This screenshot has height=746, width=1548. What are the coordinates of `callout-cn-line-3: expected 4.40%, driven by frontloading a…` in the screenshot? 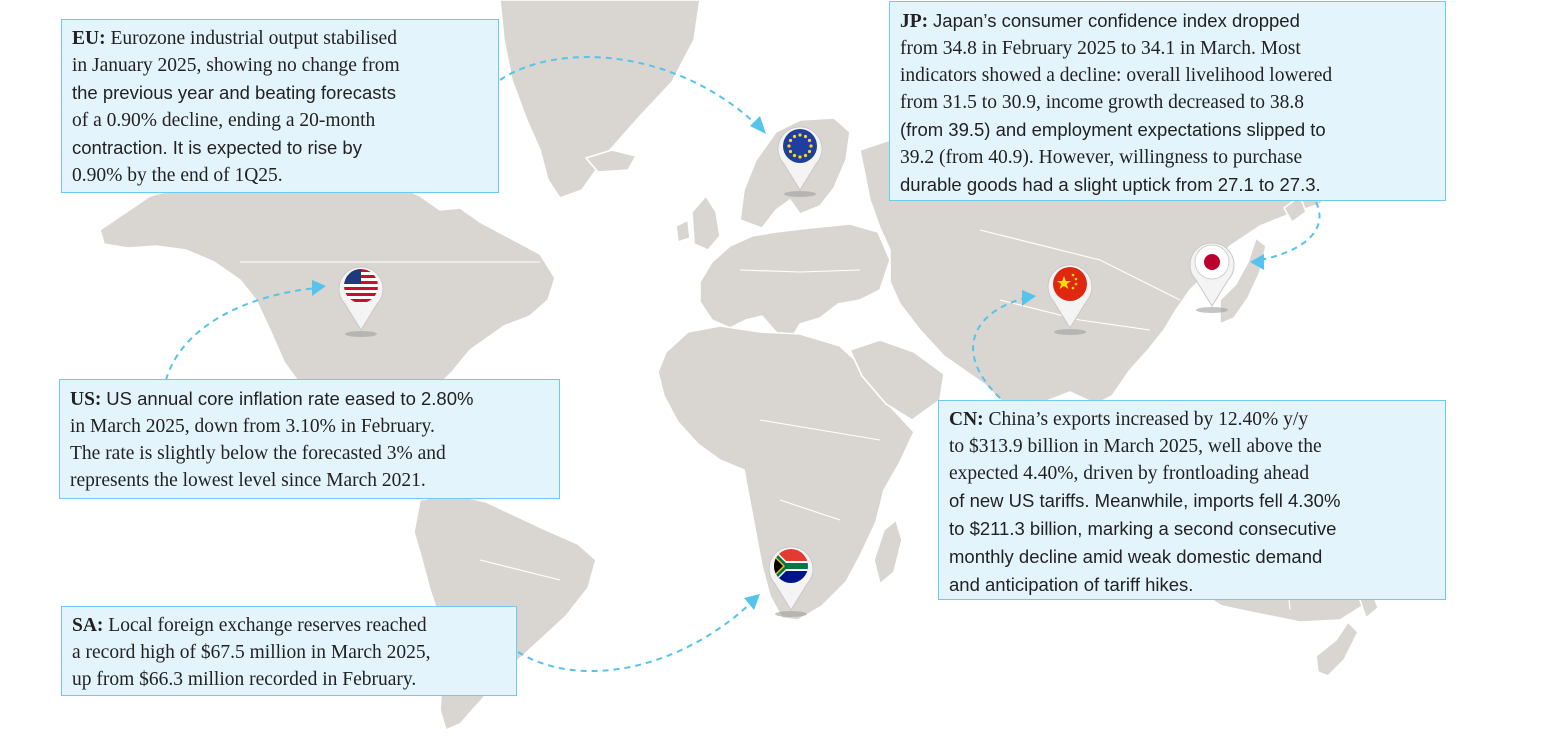 It's located at (1129, 473).